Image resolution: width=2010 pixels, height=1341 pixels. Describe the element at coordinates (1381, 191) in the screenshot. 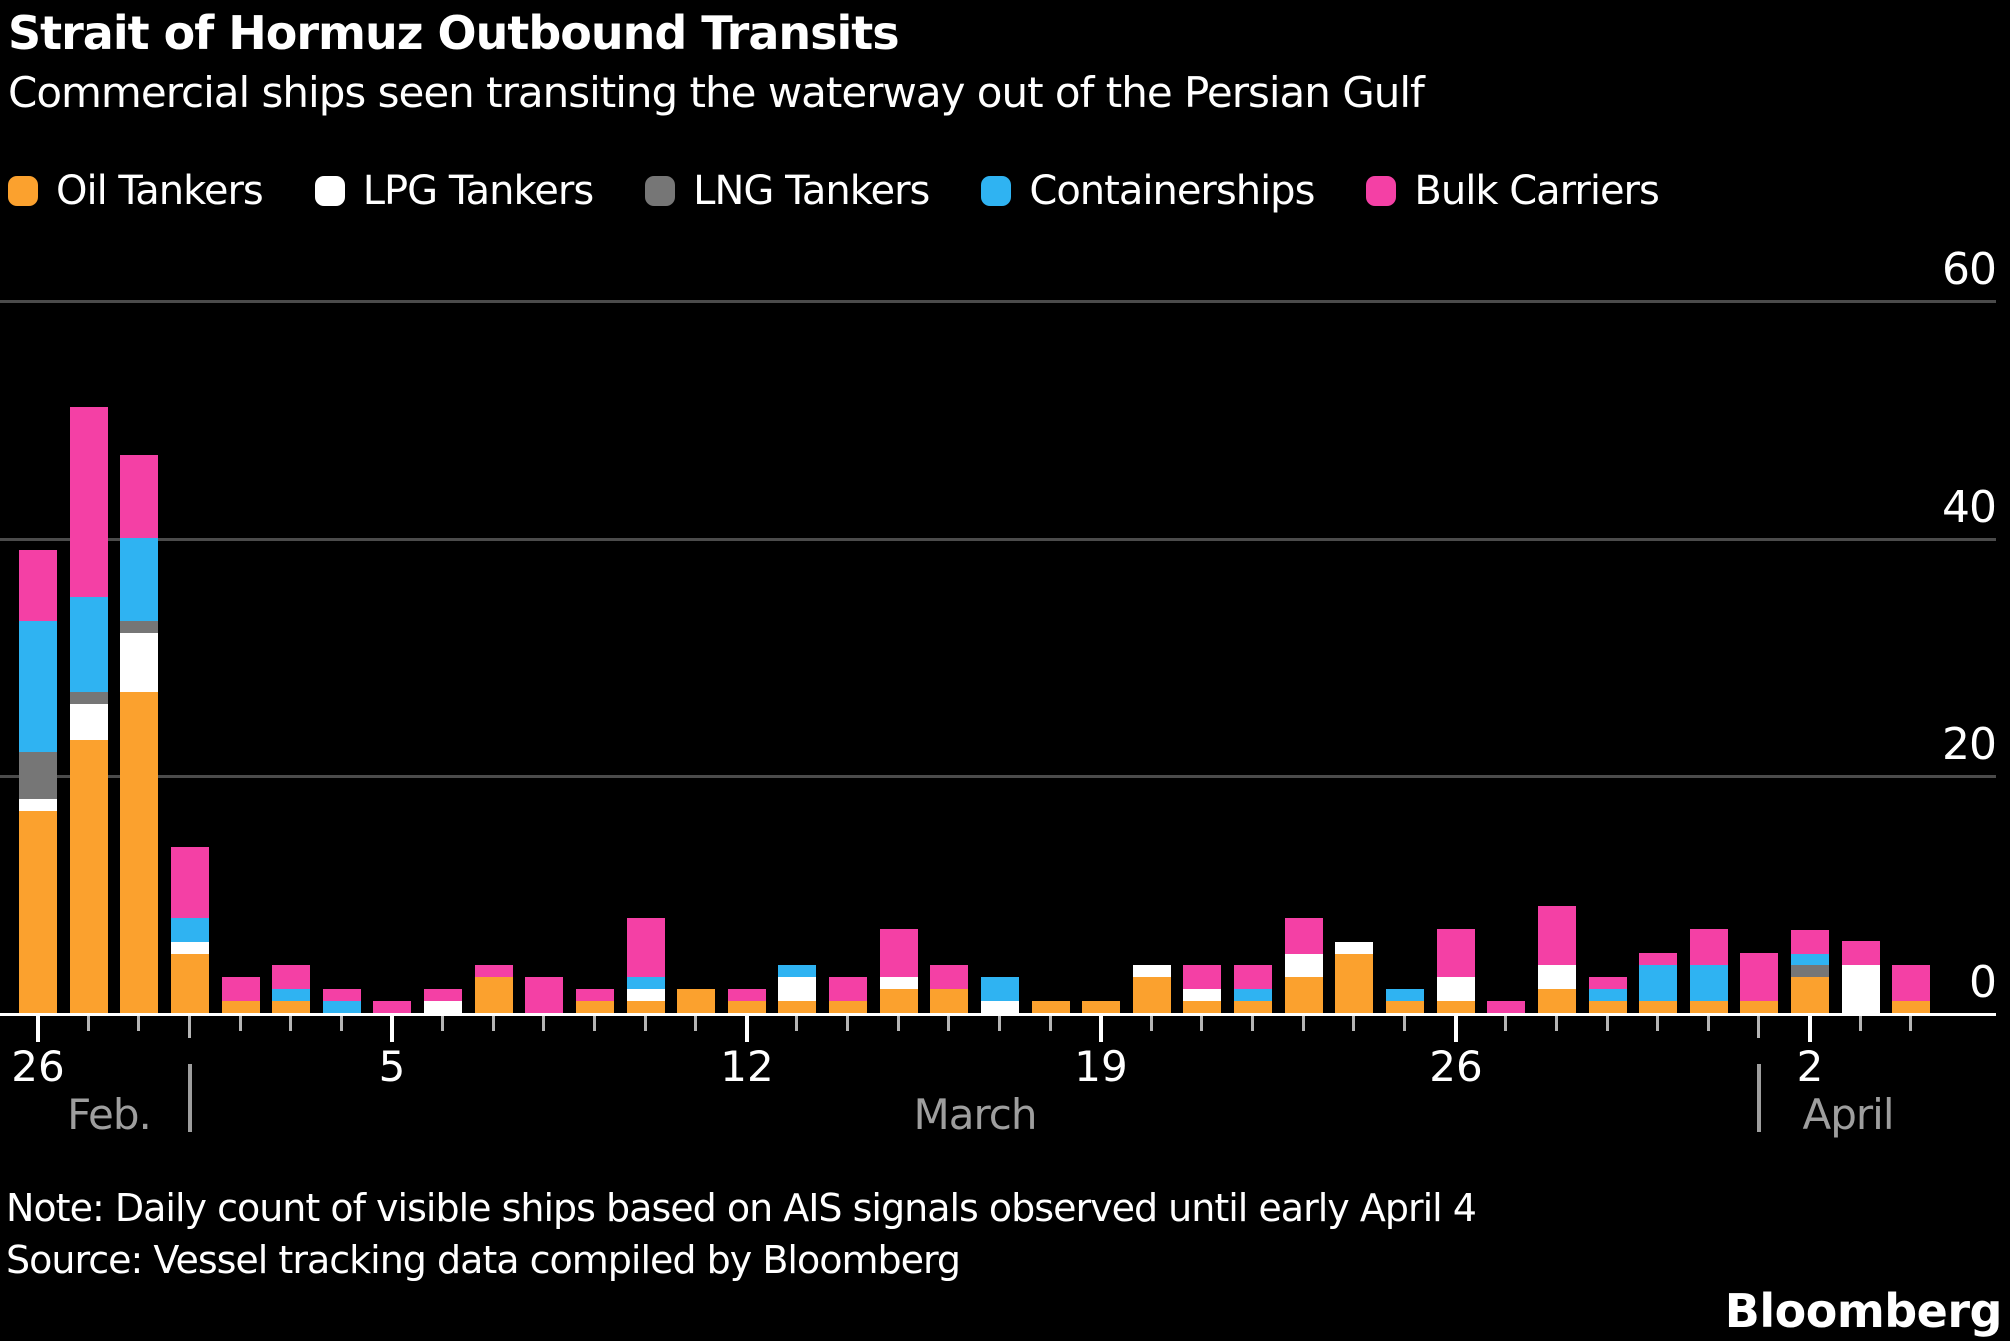

I see `bulk-carriers-swatch-icon` at that location.